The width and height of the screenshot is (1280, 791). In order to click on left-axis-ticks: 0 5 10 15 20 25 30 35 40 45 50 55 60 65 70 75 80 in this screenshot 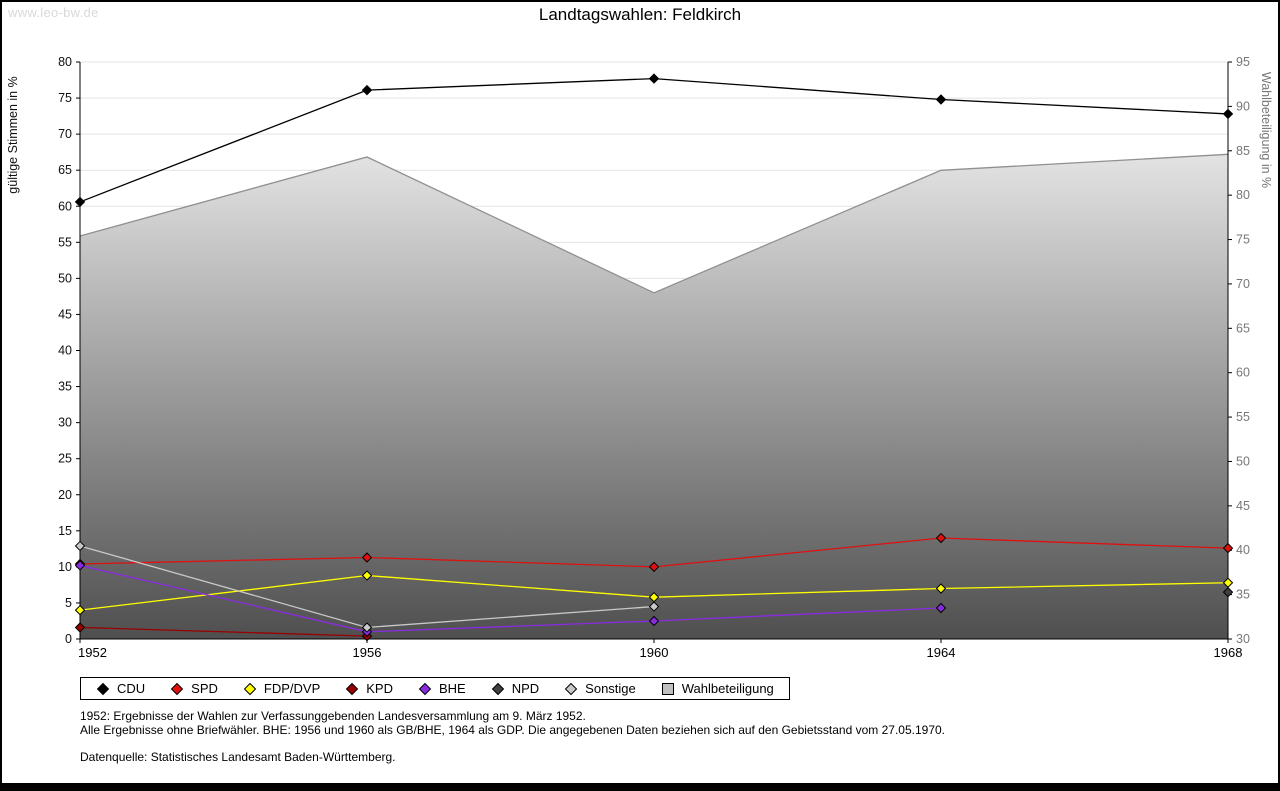, I will do `click(69, 350)`.